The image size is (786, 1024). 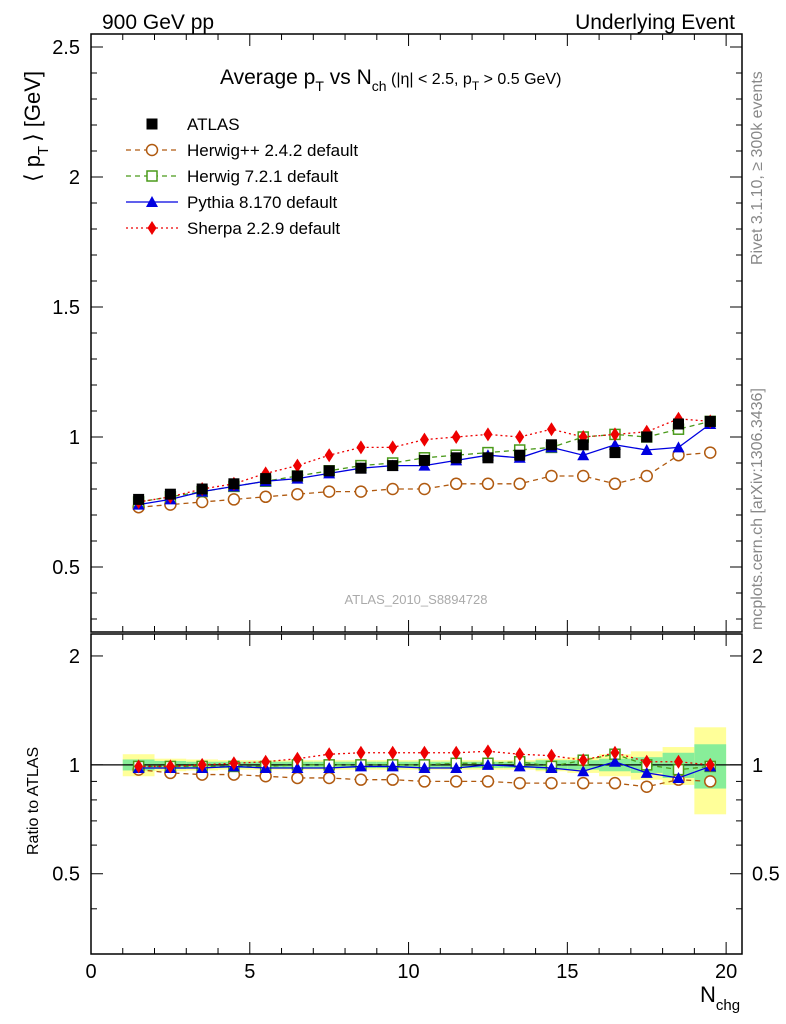 I want to click on main-y-tick-label: 1, so click(x=74, y=438).